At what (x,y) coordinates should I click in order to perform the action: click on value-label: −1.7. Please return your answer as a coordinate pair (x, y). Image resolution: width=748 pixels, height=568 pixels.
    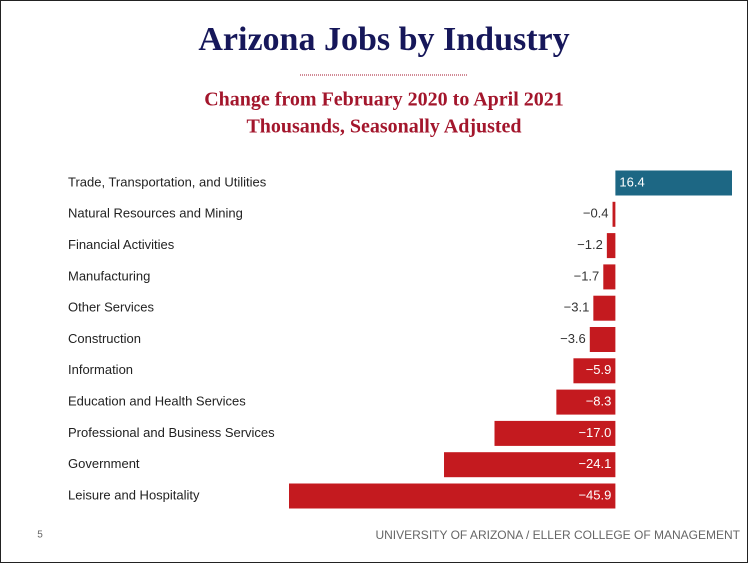
    Looking at the image, I should click on (587, 275).